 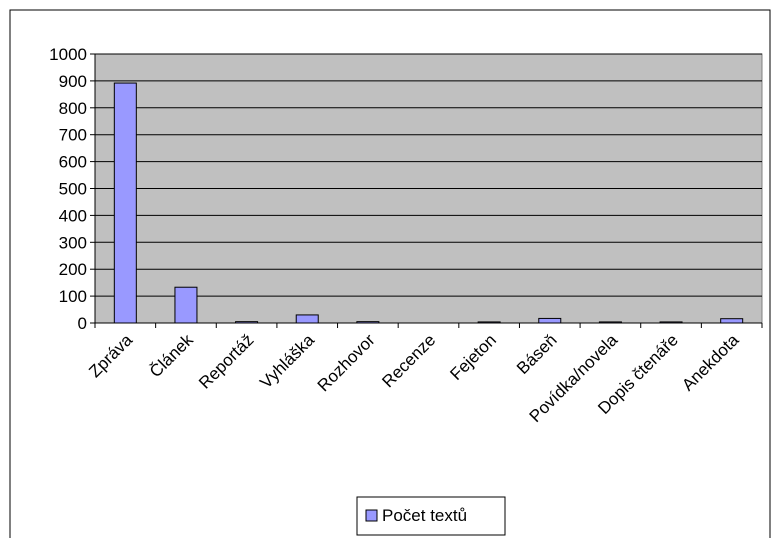 I want to click on y-tick-label: 600, so click(x=73, y=162).